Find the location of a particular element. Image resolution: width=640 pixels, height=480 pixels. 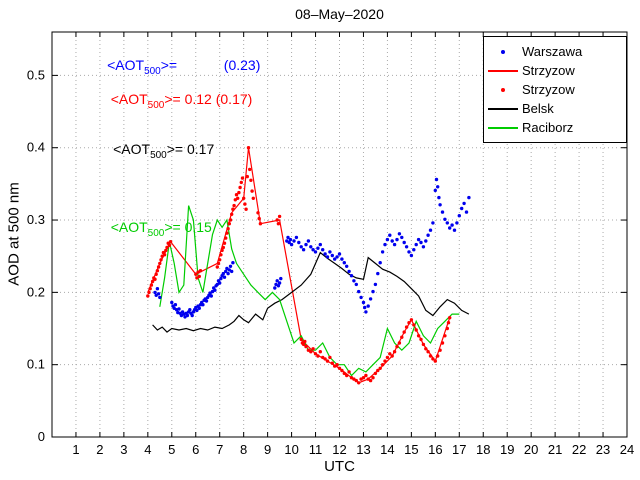

annotation-strzyzow-mean: <AOT500>= 0.12 (0.17) is located at coordinates (181, 100).